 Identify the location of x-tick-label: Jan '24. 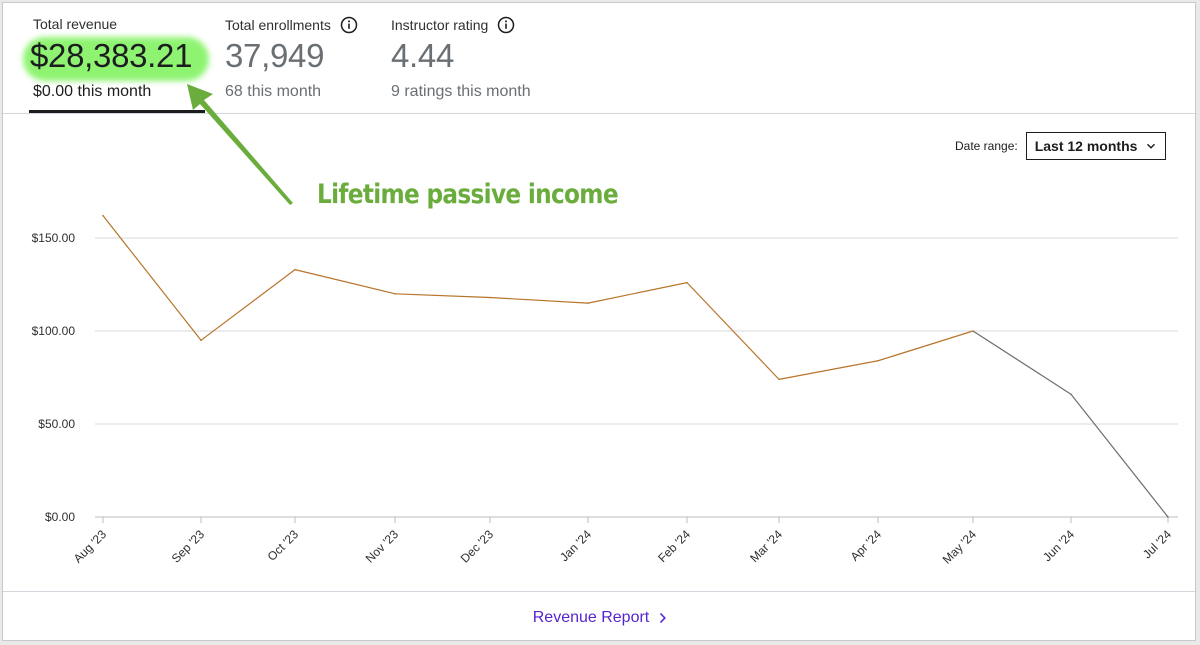
(575, 545).